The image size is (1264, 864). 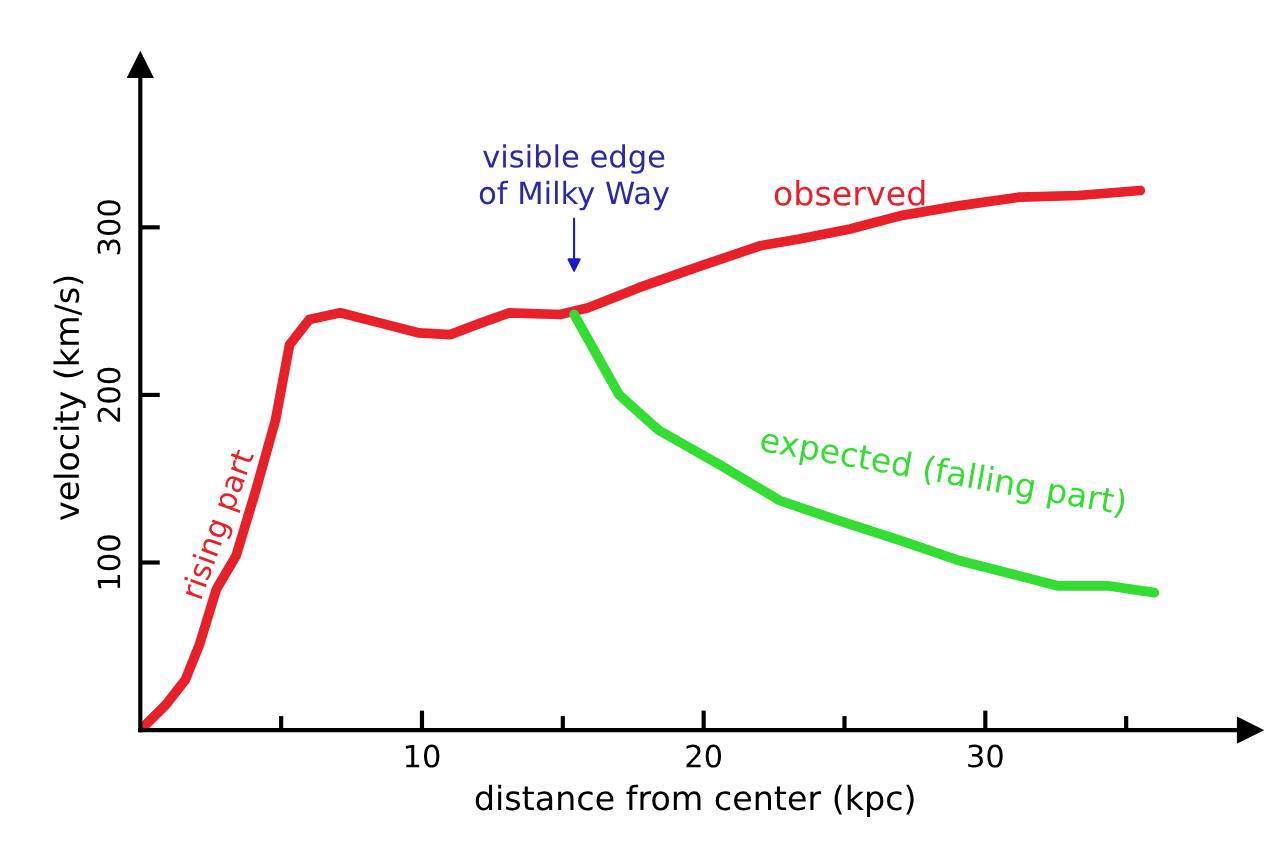 I want to click on x-tick-label: 10, so click(x=422, y=756).